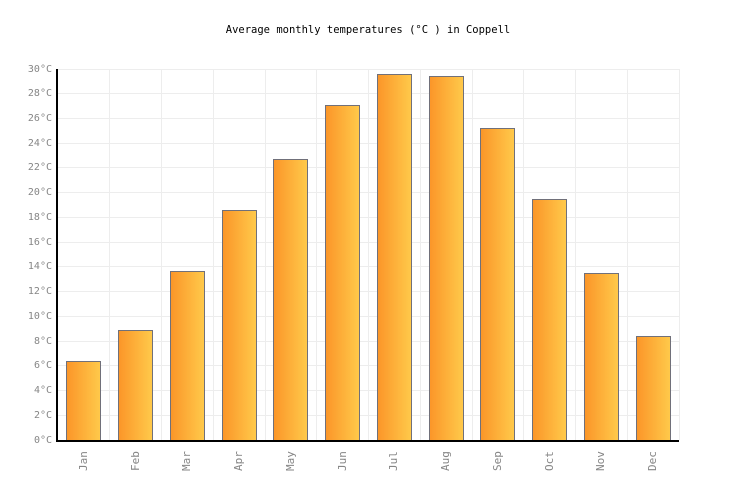  What do you see at coordinates (42, 366) in the screenshot?
I see `y-tick-label-6: 6°C` at bounding box center [42, 366].